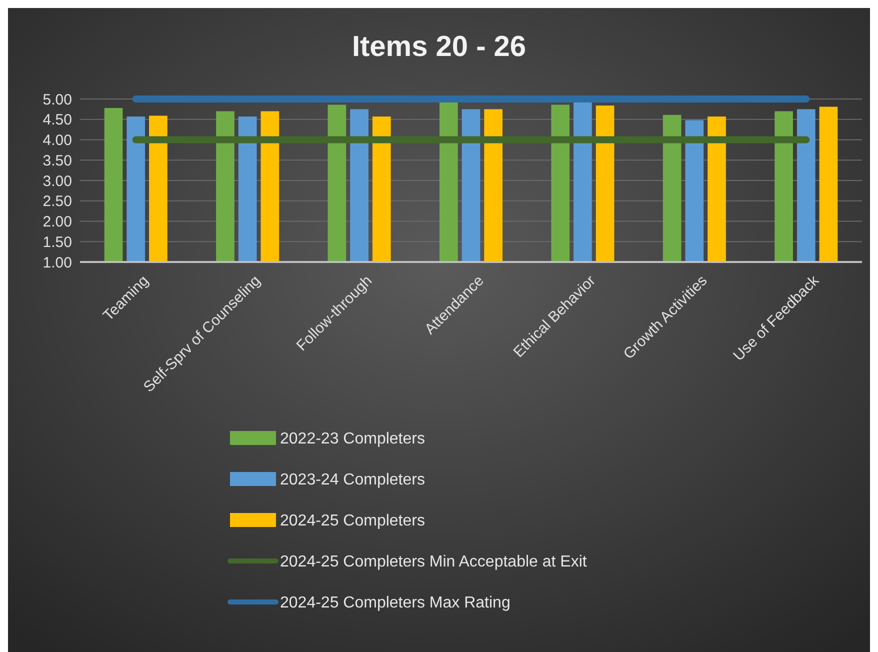  Describe the element at coordinates (57, 181) in the screenshot. I see `y-tick-label: 3.00` at that location.